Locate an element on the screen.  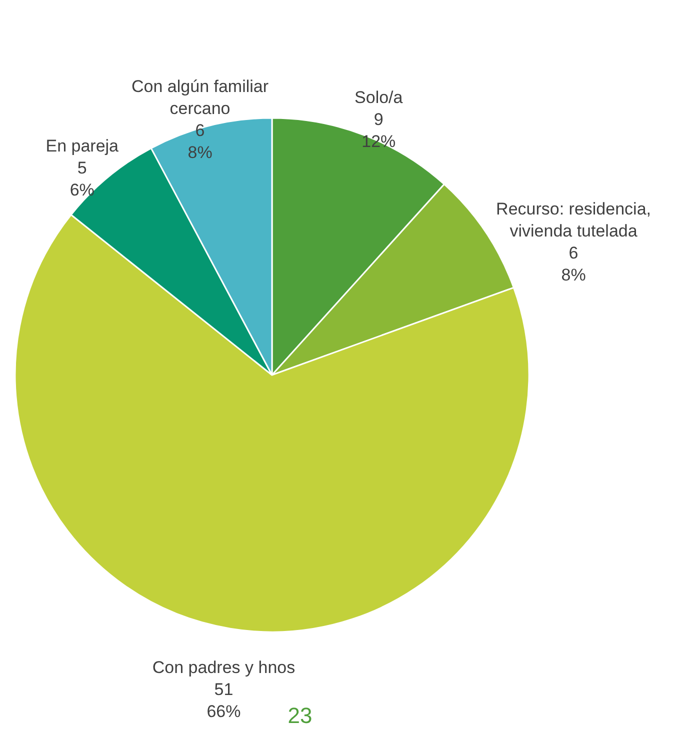
data-label: 51 66% is located at coordinates (223, 701).